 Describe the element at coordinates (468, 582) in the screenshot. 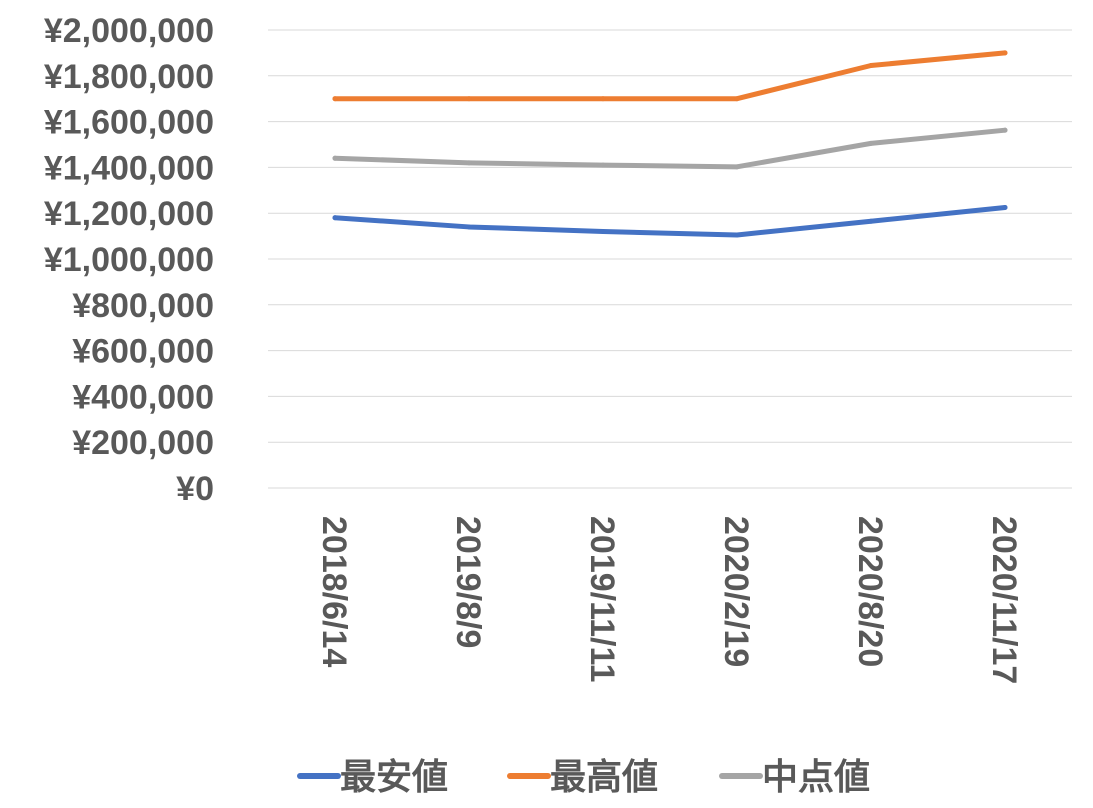

I see `x-tick-label: 2019/8/9` at that location.